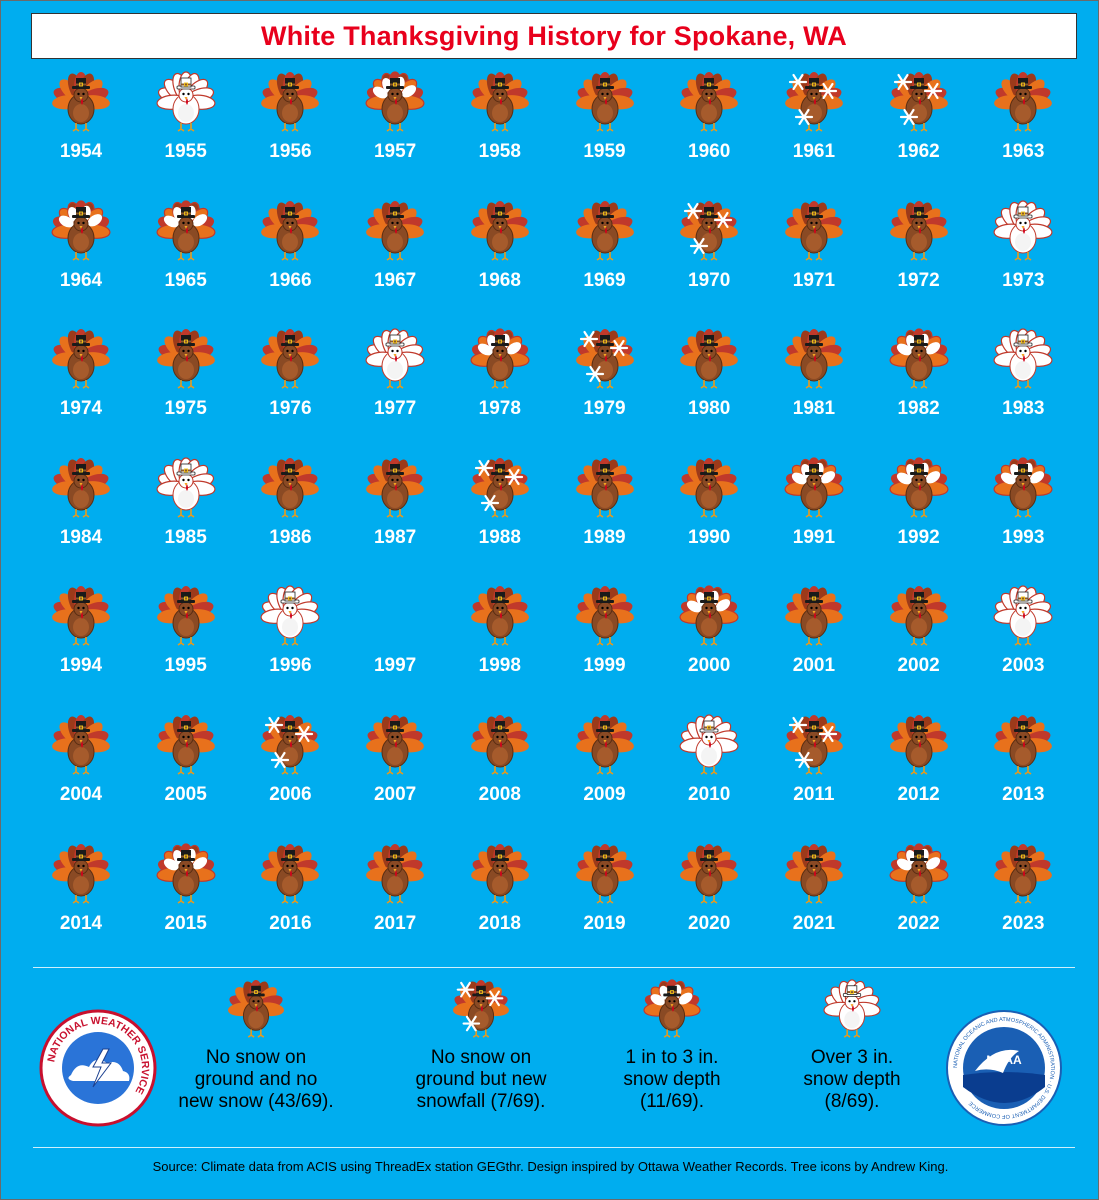  What do you see at coordinates (256, 1046) in the screenshot?
I see `legend-item-none: No snow on ground and no new snow (43/69).` at bounding box center [256, 1046].